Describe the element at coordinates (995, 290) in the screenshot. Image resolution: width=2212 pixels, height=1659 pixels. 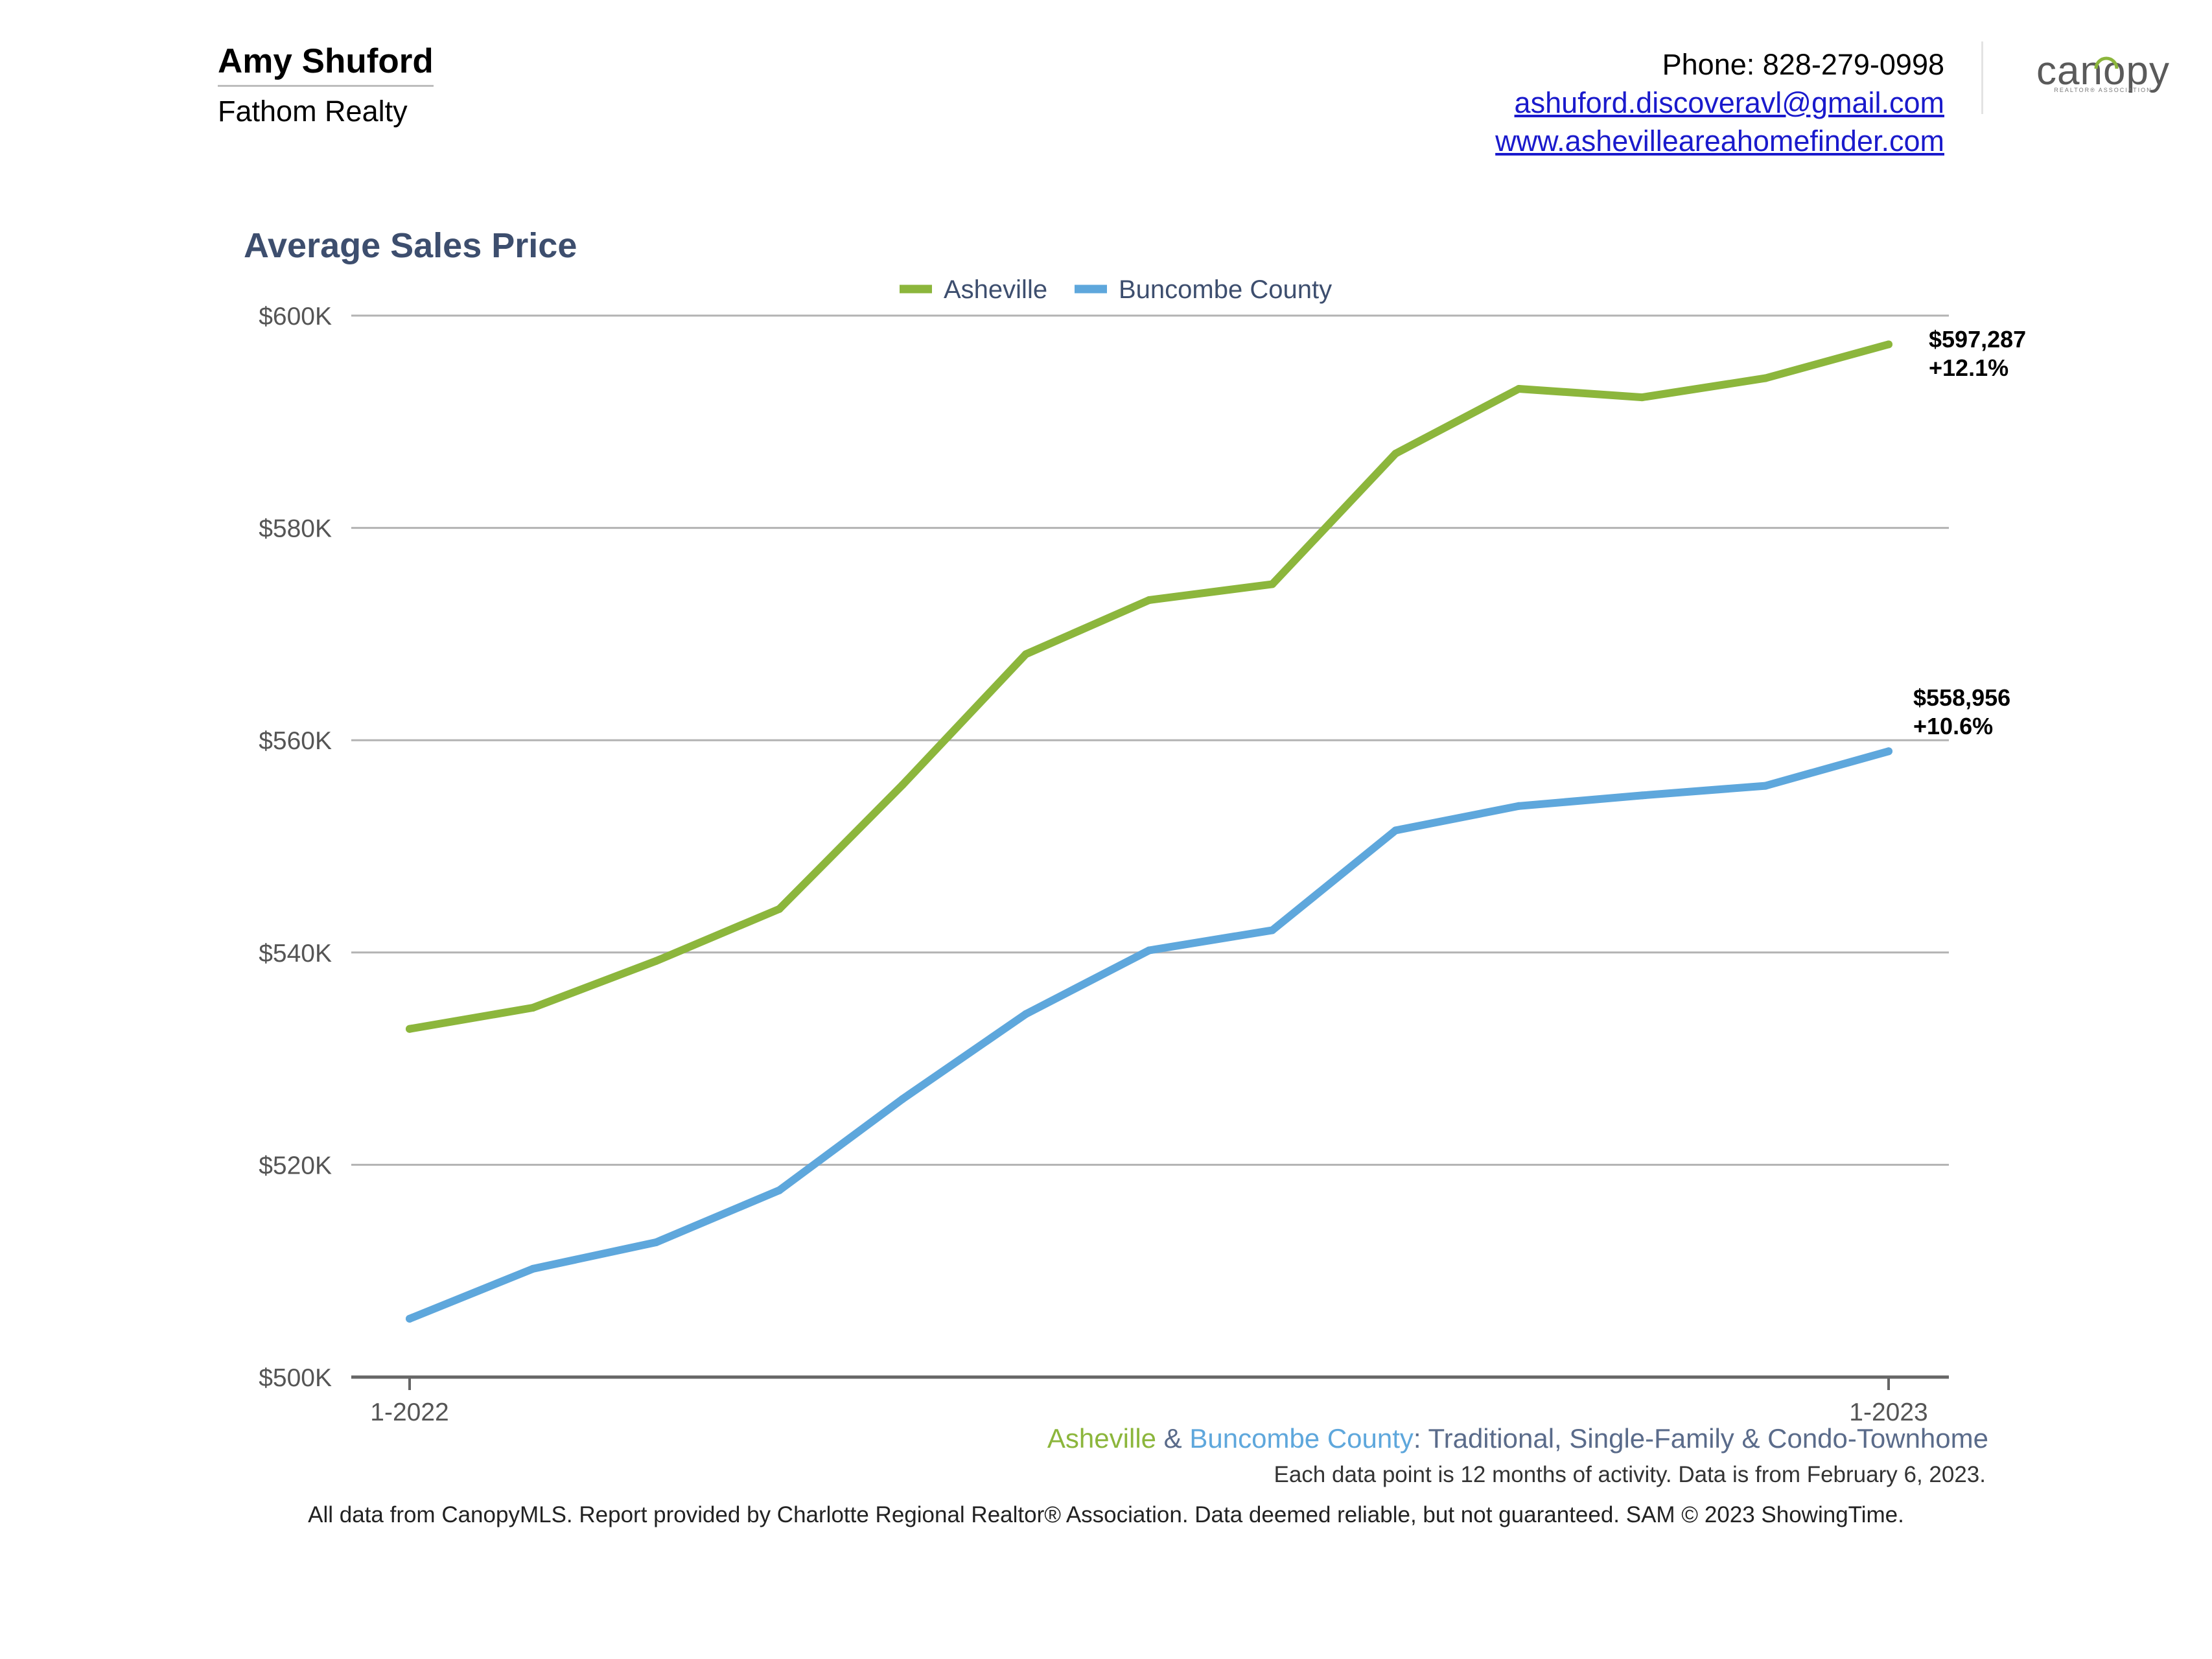
I see `legend-label: Asheville` at that location.